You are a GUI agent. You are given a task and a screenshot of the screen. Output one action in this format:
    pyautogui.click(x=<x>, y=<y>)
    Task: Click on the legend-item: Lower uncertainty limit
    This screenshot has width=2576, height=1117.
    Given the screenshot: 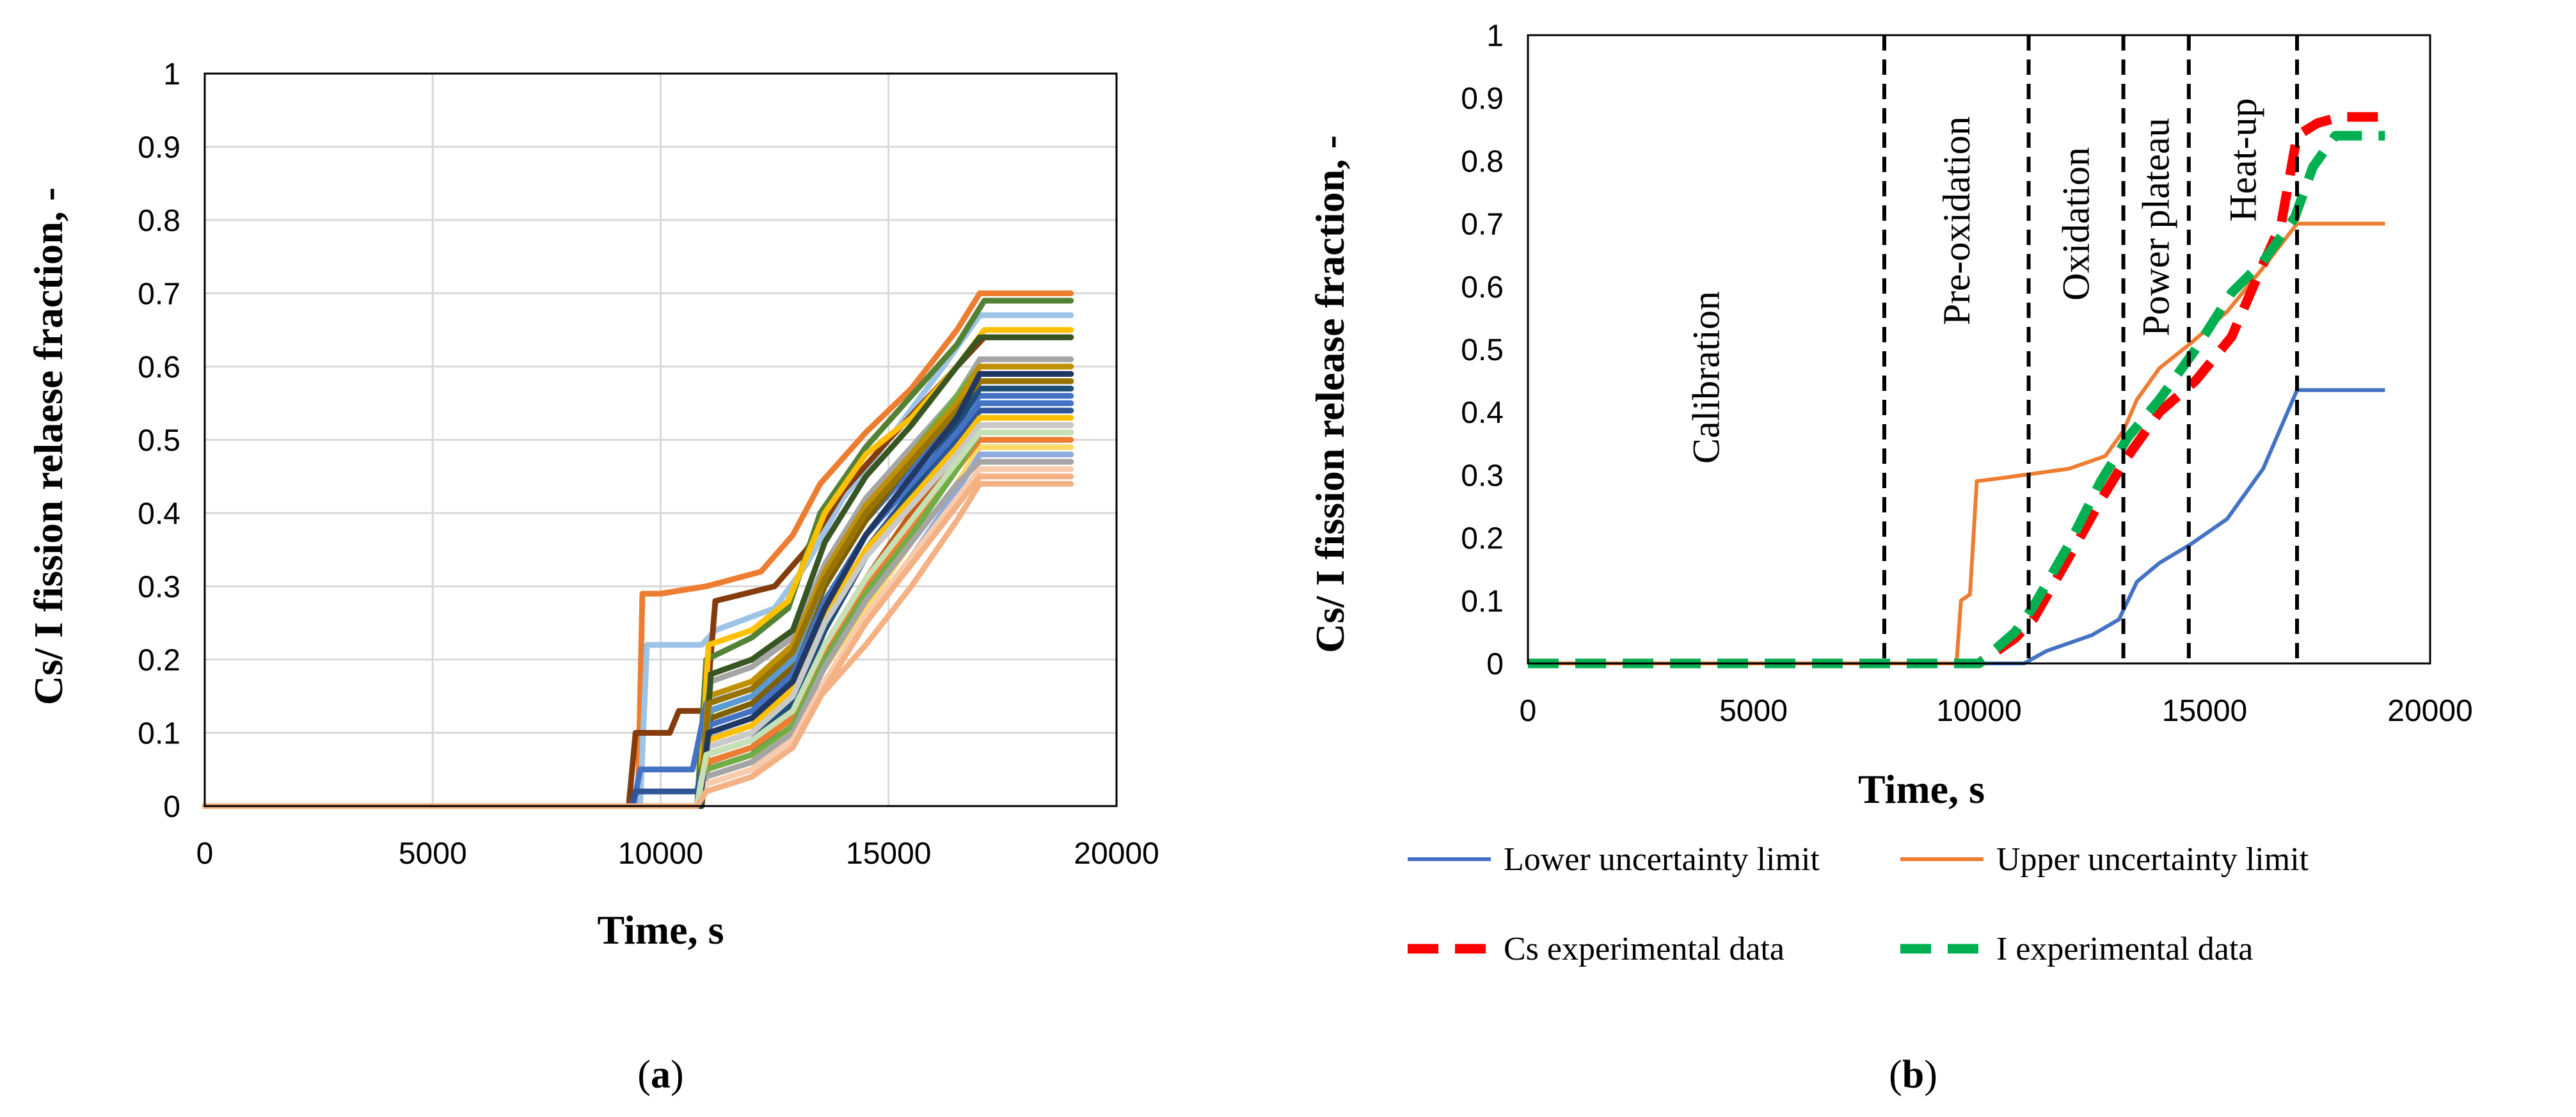 What is the action you would take?
    pyautogui.click(x=1614, y=859)
    